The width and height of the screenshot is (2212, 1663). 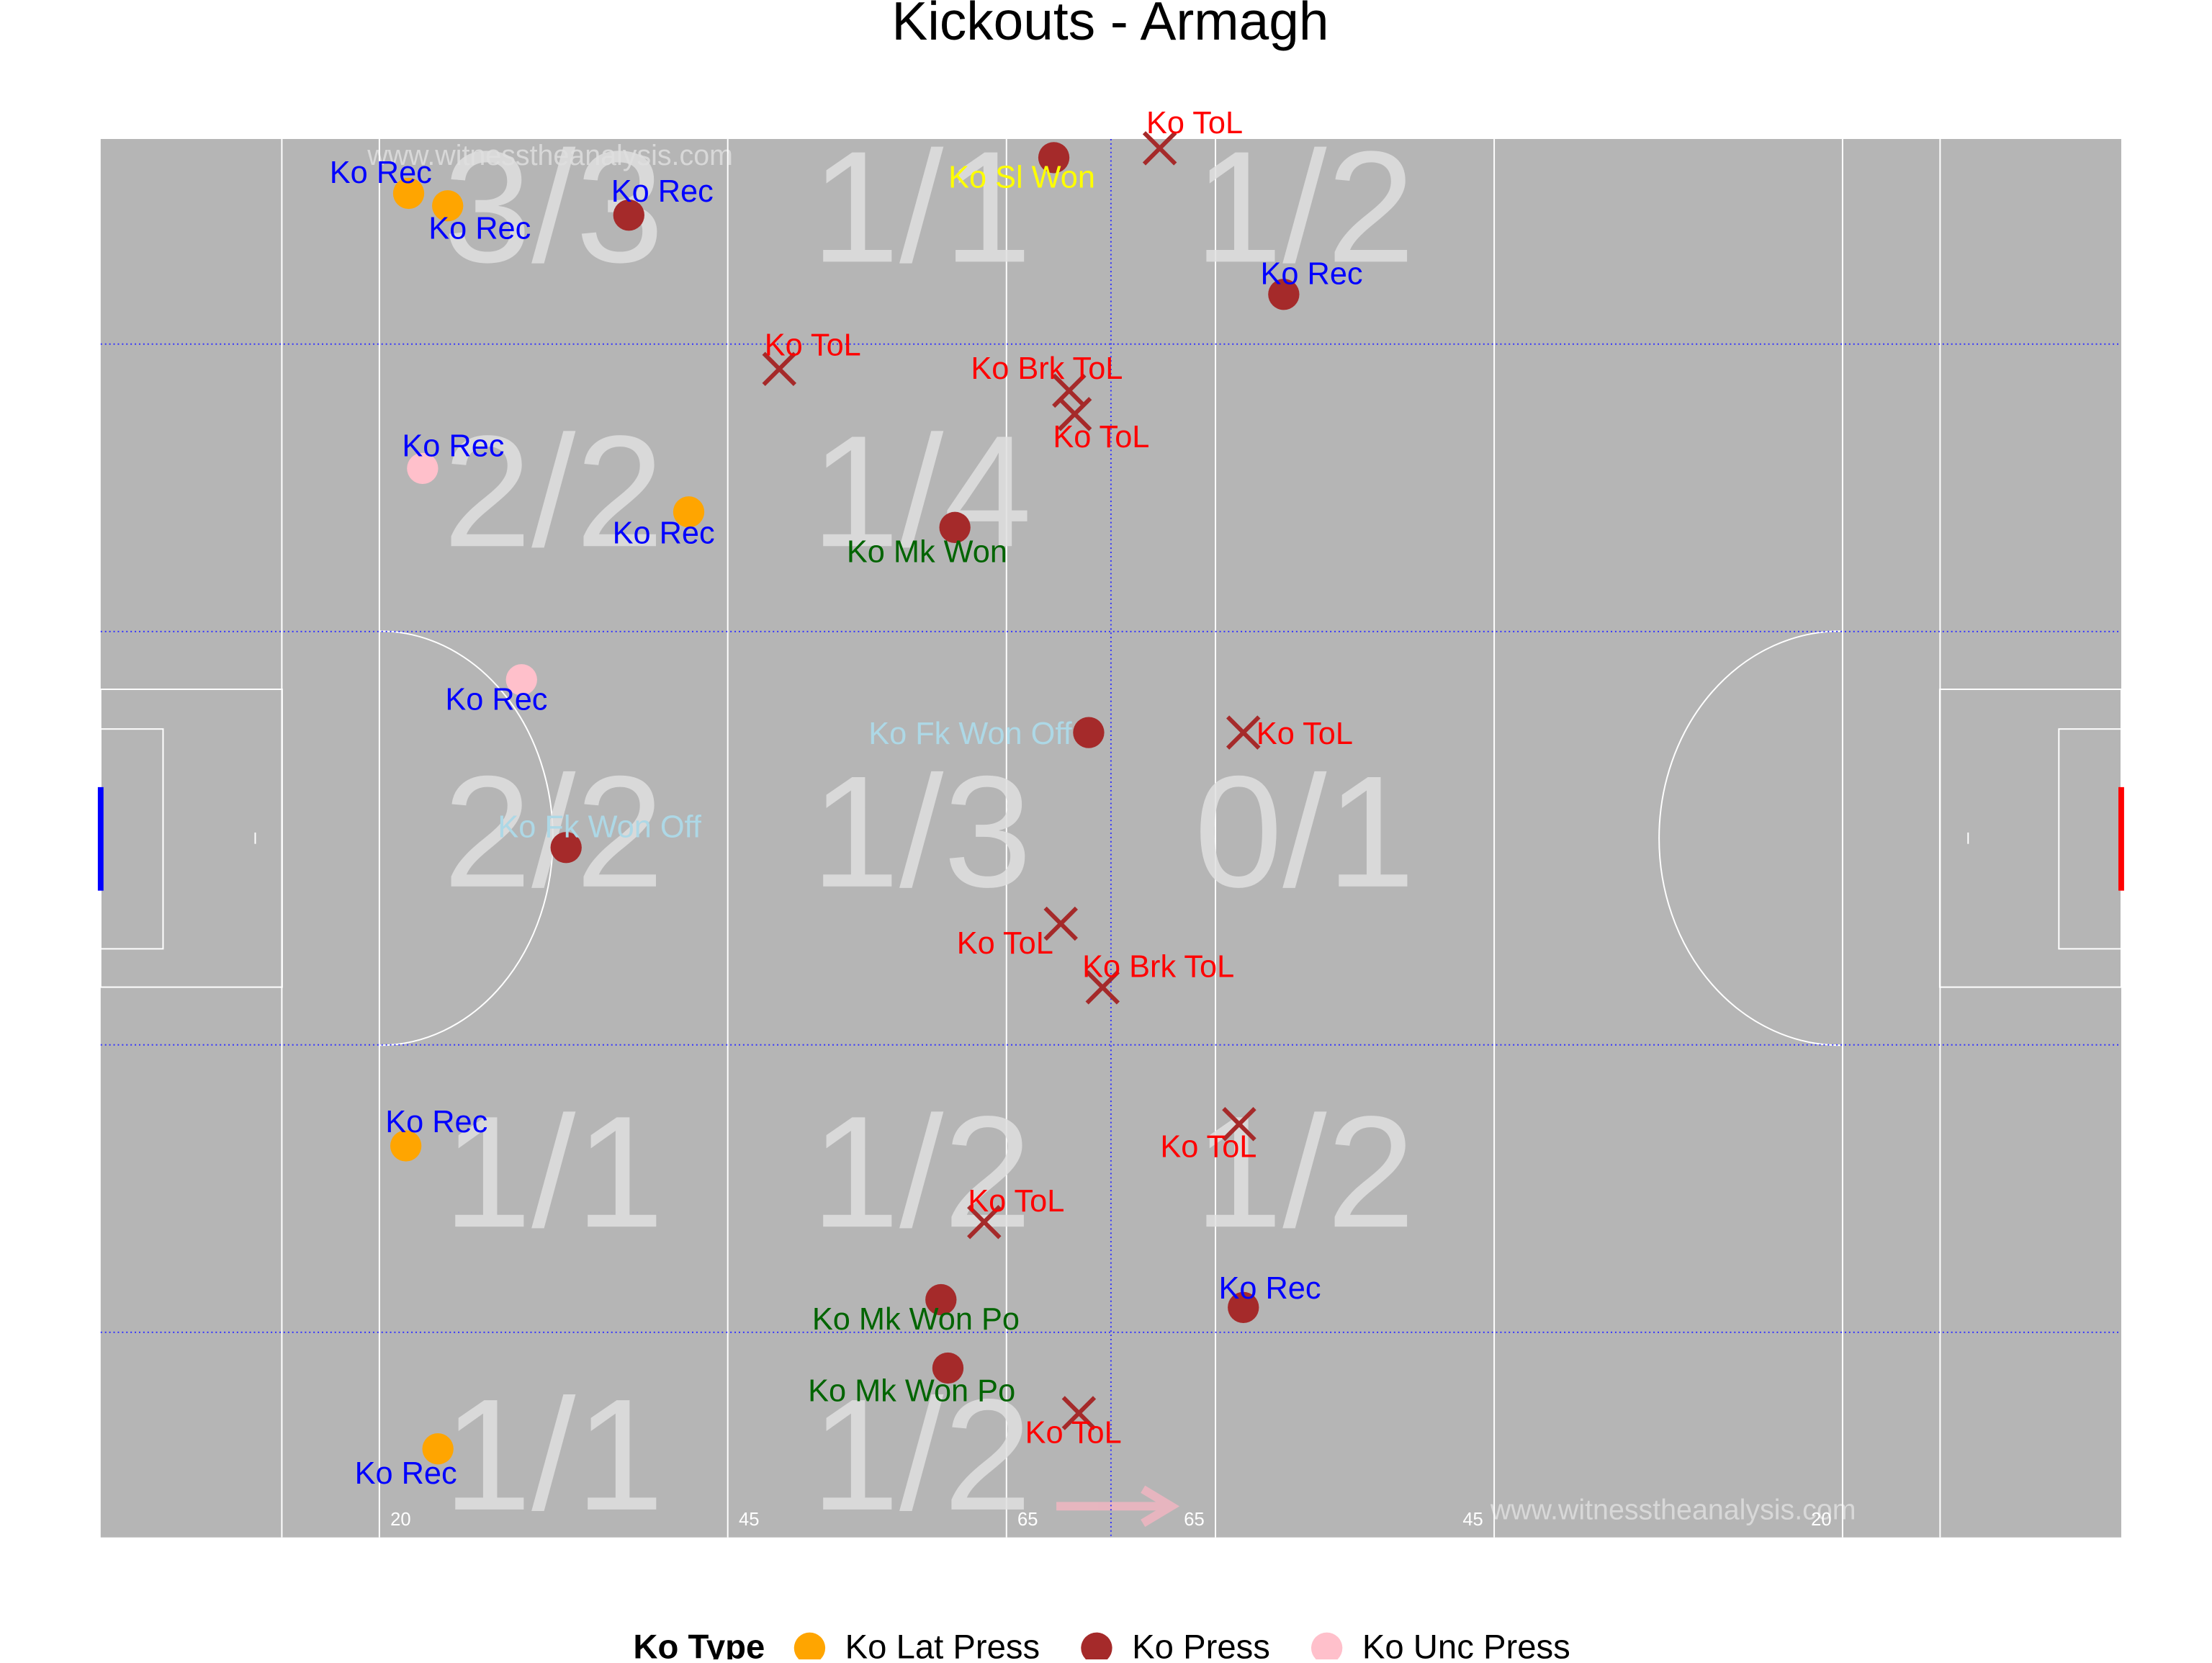 I want to click on zone-label: 1/4, so click(x=921, y=491).